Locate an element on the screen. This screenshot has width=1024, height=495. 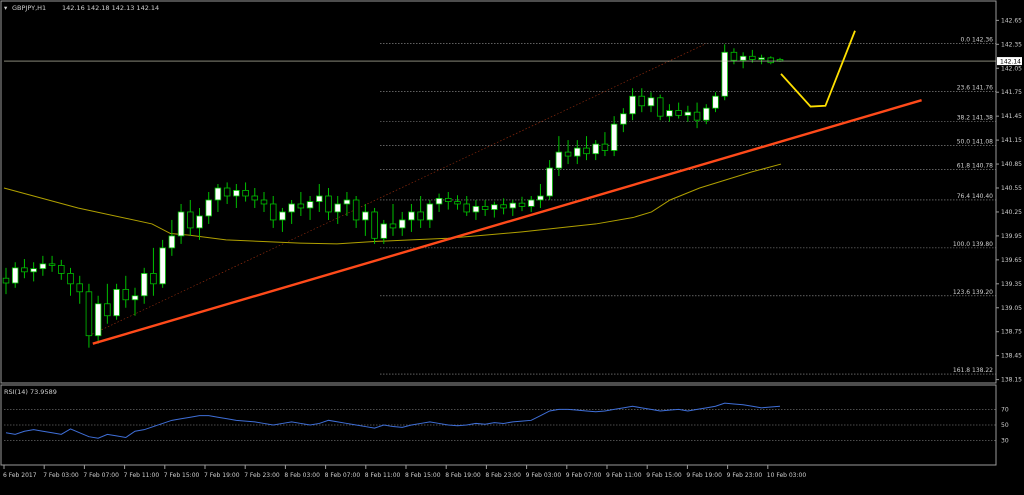
price-tick-label: 139.05 is located at coordinates (1011, 308).